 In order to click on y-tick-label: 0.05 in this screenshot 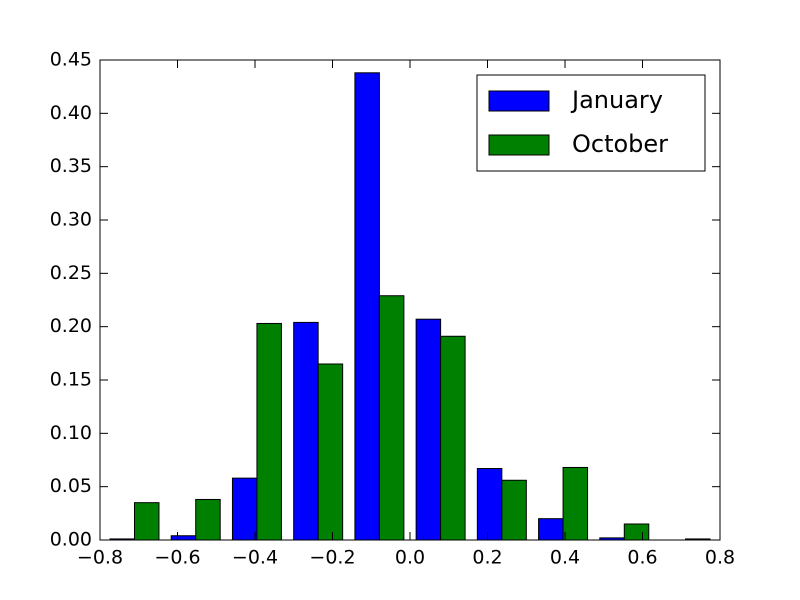, I will do `click(71, 486)`.